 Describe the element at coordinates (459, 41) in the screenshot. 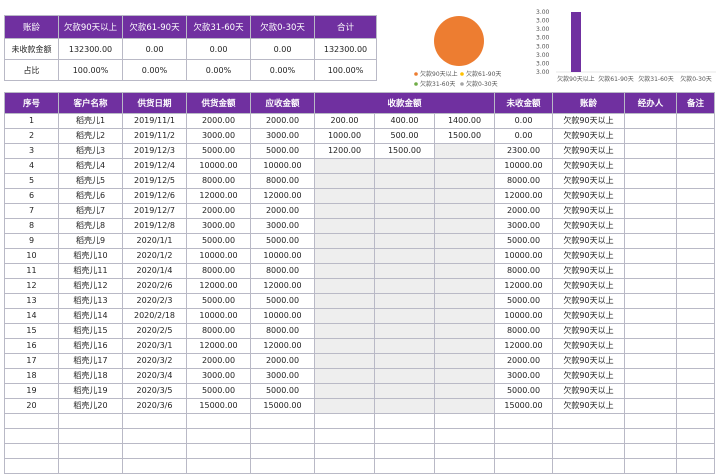

I see `pie-slice` at that location.